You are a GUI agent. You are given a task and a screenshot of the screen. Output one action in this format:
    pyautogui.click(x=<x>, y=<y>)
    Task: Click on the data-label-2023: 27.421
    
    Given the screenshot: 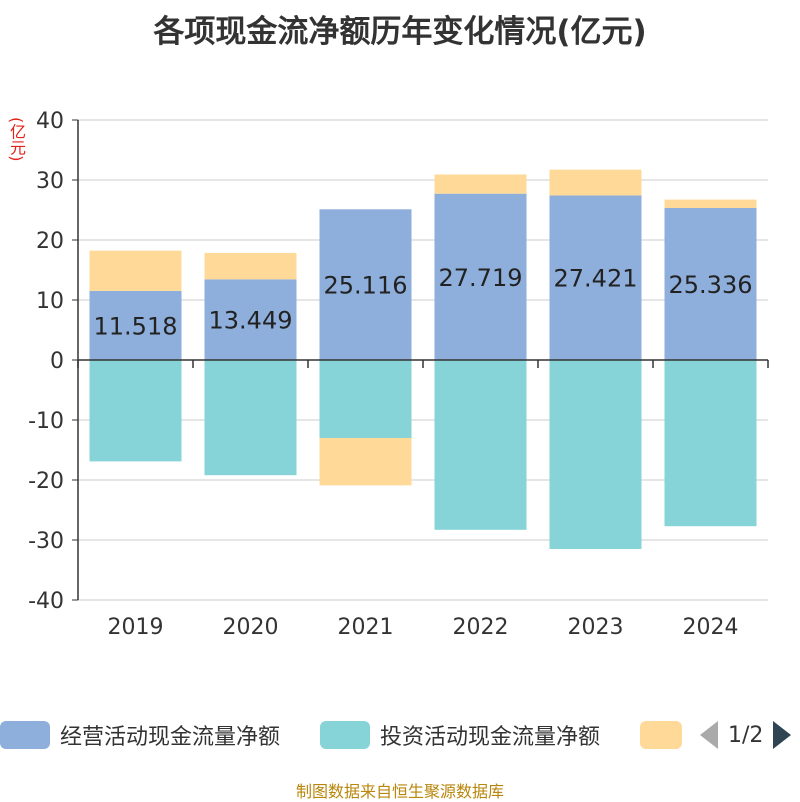 What is the action you would take?
    pyautogui.click(x=596, y=279)
    